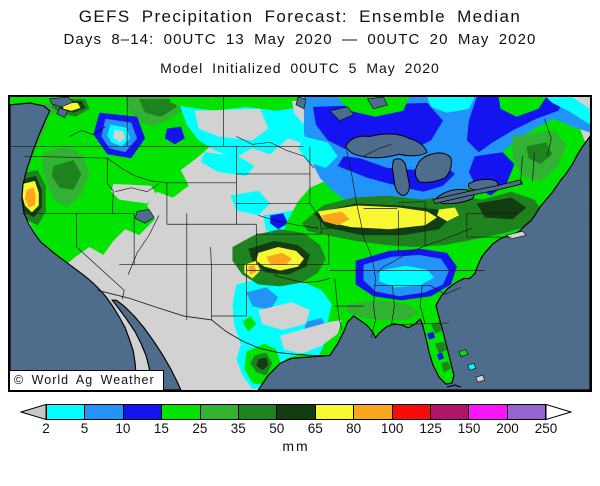  I want to click on gulf-of-california, so click(146, 344).